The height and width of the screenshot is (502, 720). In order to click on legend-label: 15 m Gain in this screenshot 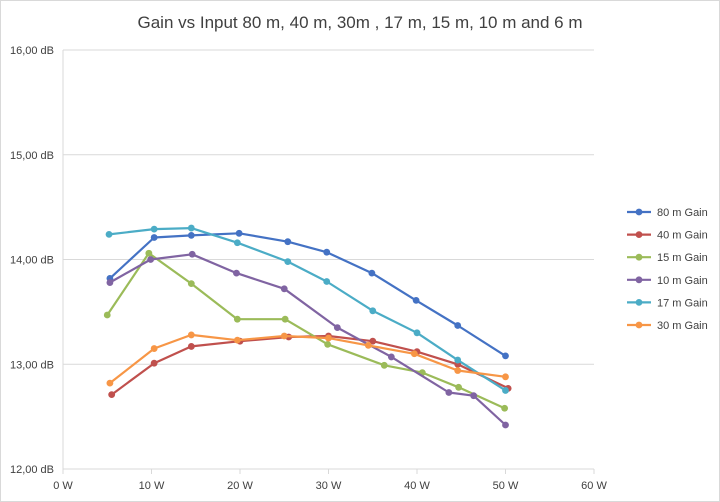, I will do `click(682, 258)`.